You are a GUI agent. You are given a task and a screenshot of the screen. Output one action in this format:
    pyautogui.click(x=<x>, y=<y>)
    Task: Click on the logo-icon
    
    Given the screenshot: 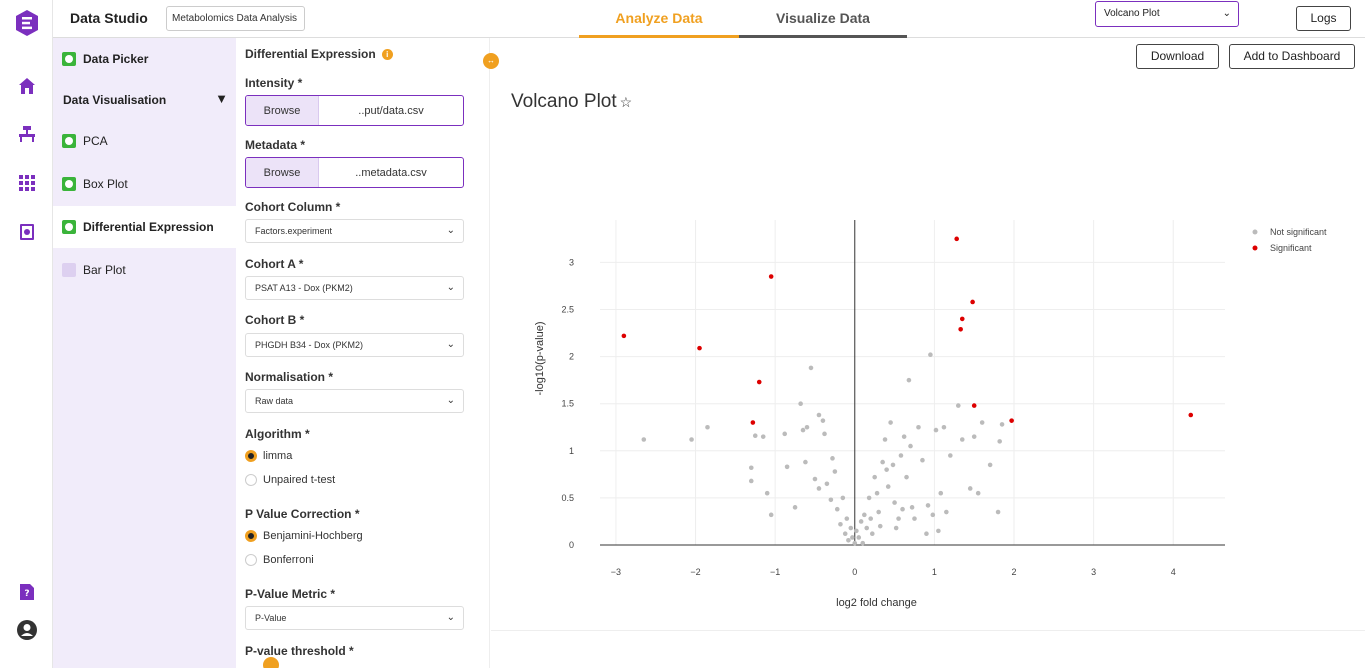 What is the action you would take?
    pyautogui.click(x=27, y=23)
    